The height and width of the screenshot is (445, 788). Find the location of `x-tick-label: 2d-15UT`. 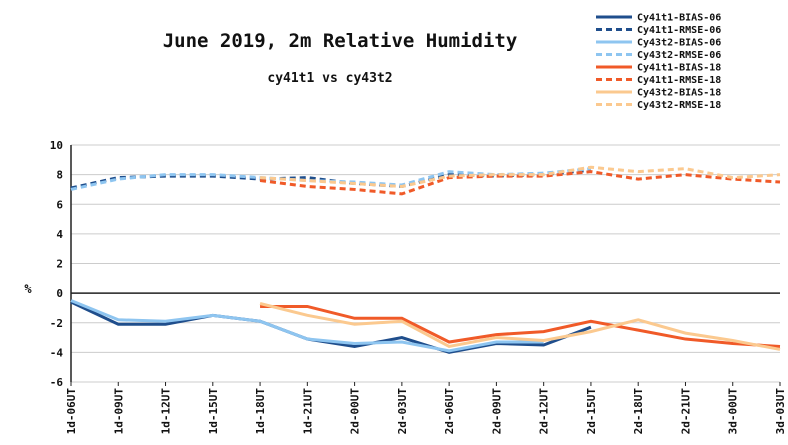

x-tick-label: 2d-15UT is located at coordinates (591, 411).